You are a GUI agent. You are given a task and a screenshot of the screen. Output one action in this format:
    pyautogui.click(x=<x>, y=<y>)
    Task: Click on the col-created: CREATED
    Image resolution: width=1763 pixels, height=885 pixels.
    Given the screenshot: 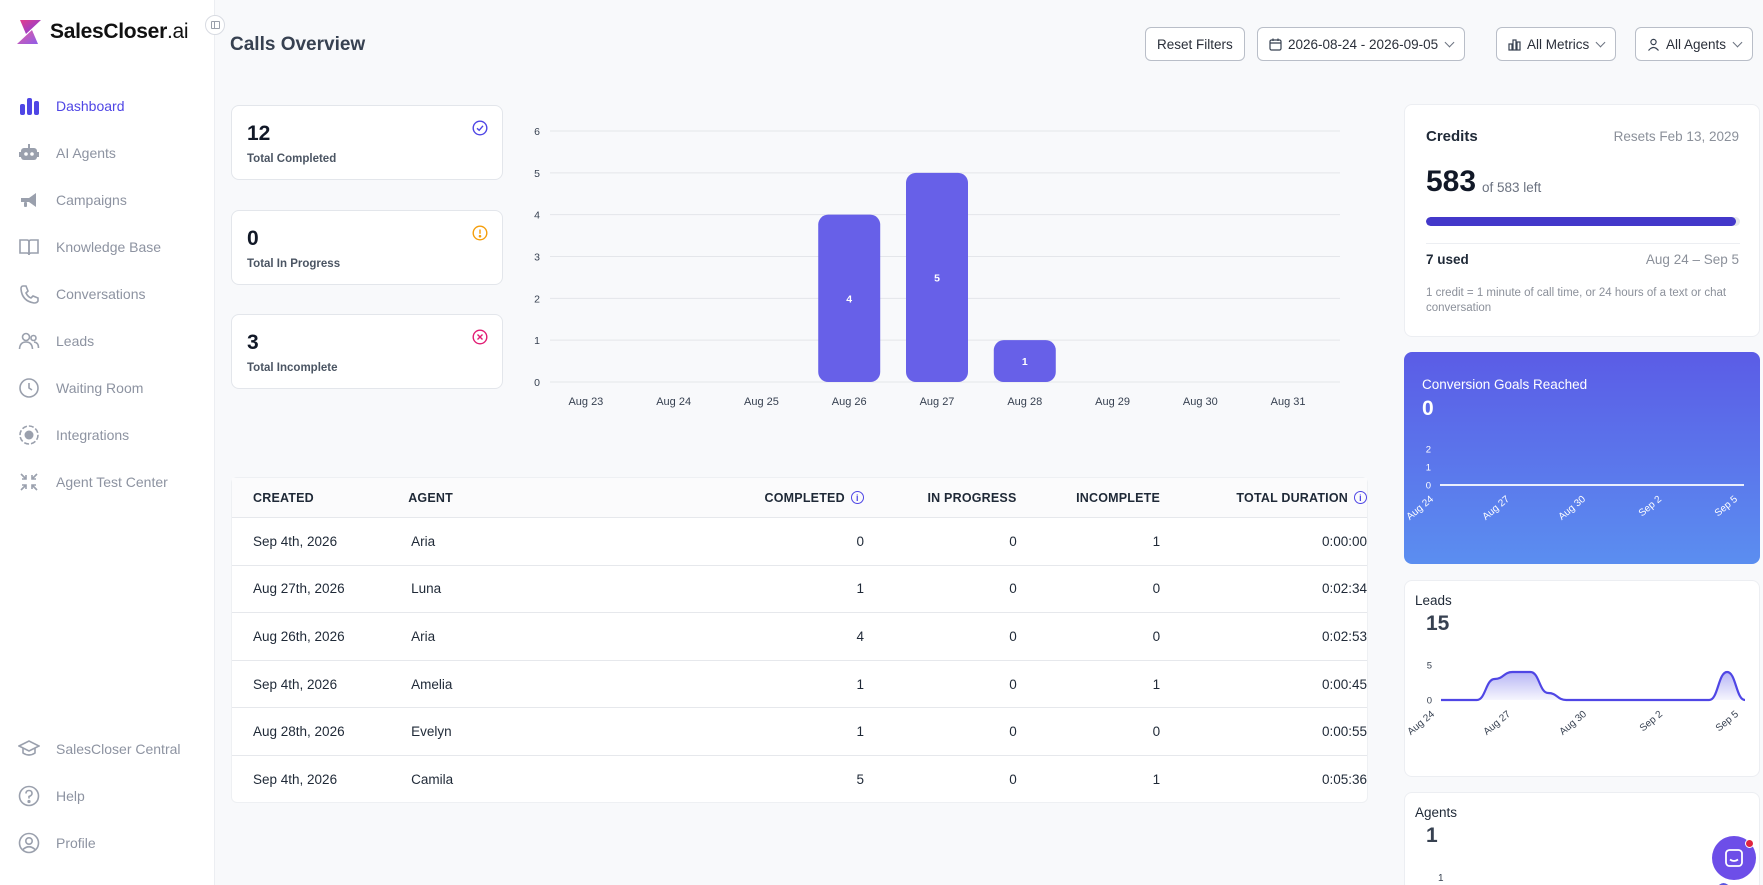 What is the action you would take?
    pyautogui.click(x=283, y=497)
    